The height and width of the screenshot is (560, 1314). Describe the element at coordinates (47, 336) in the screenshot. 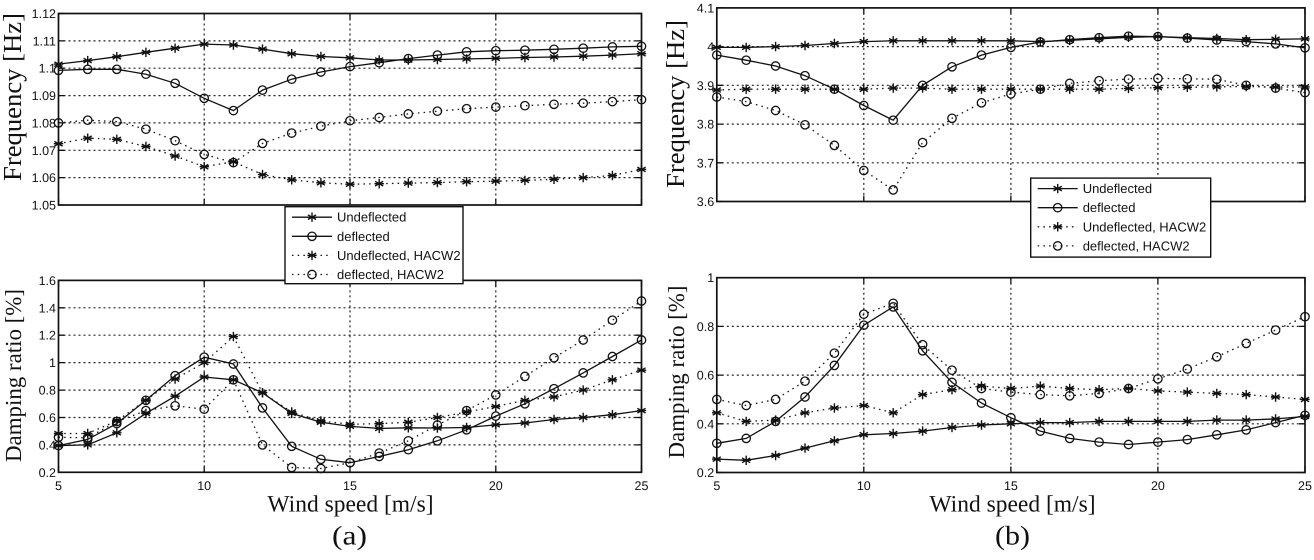

I see `svg-text: 1.2` at that location.